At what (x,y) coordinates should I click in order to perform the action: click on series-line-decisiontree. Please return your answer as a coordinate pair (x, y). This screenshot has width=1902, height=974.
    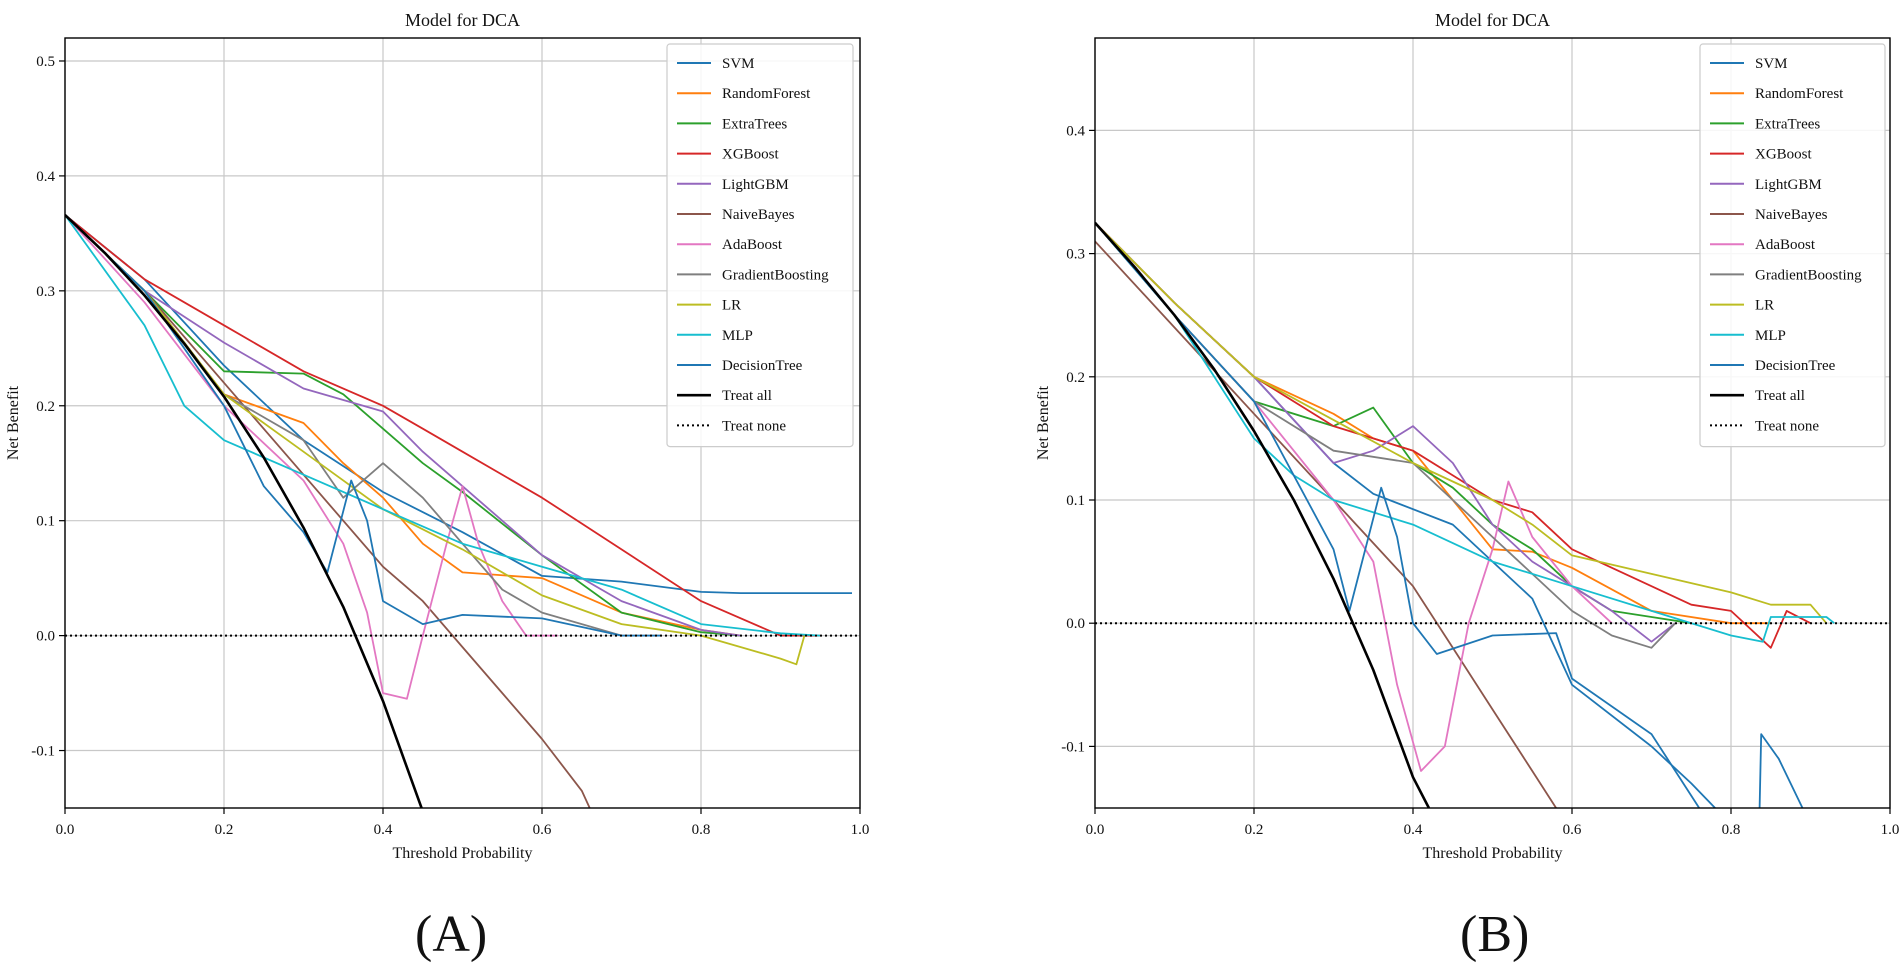
    Looking at the image, I should click on (363, 425).